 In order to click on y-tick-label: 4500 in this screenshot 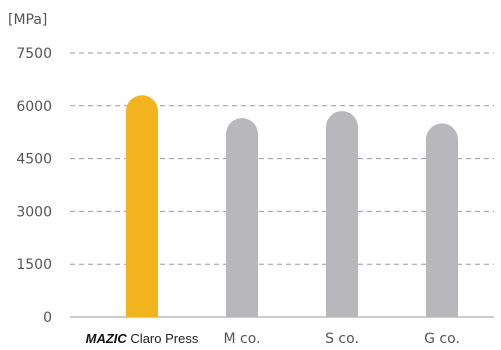, I will do `click(34, 160)`.